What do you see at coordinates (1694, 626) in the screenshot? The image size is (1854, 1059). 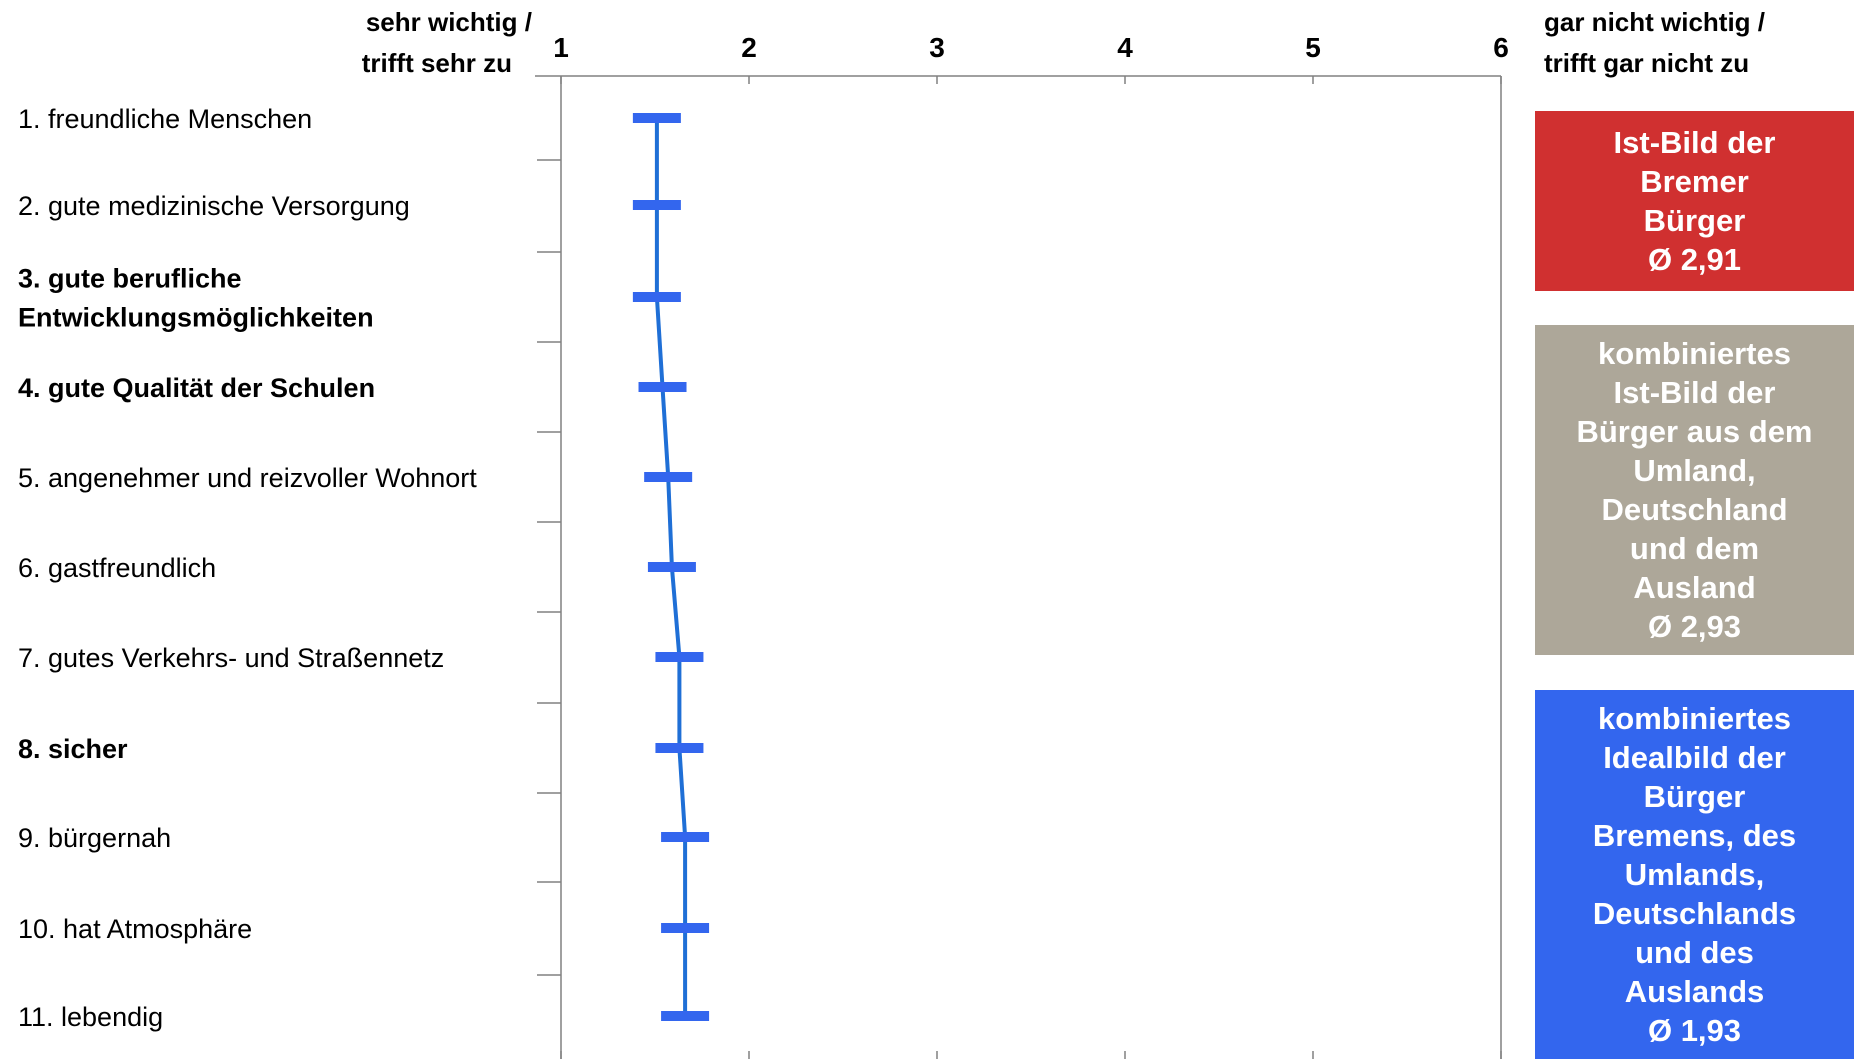 I see `legend-text-line: Ø 2,93` at bounding box center [1694, 626].